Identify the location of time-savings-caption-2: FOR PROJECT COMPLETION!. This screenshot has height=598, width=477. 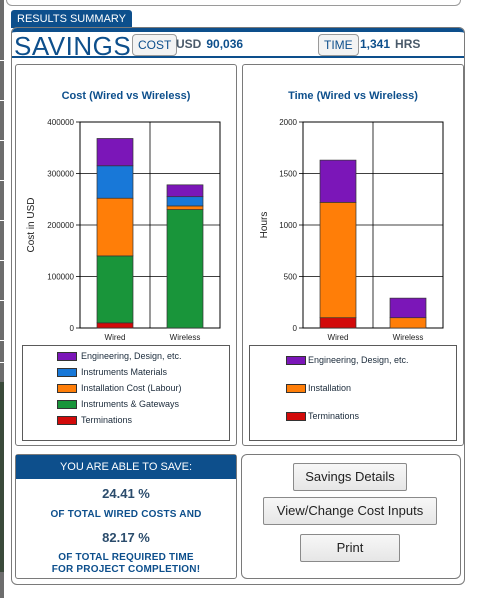
(126, 569).